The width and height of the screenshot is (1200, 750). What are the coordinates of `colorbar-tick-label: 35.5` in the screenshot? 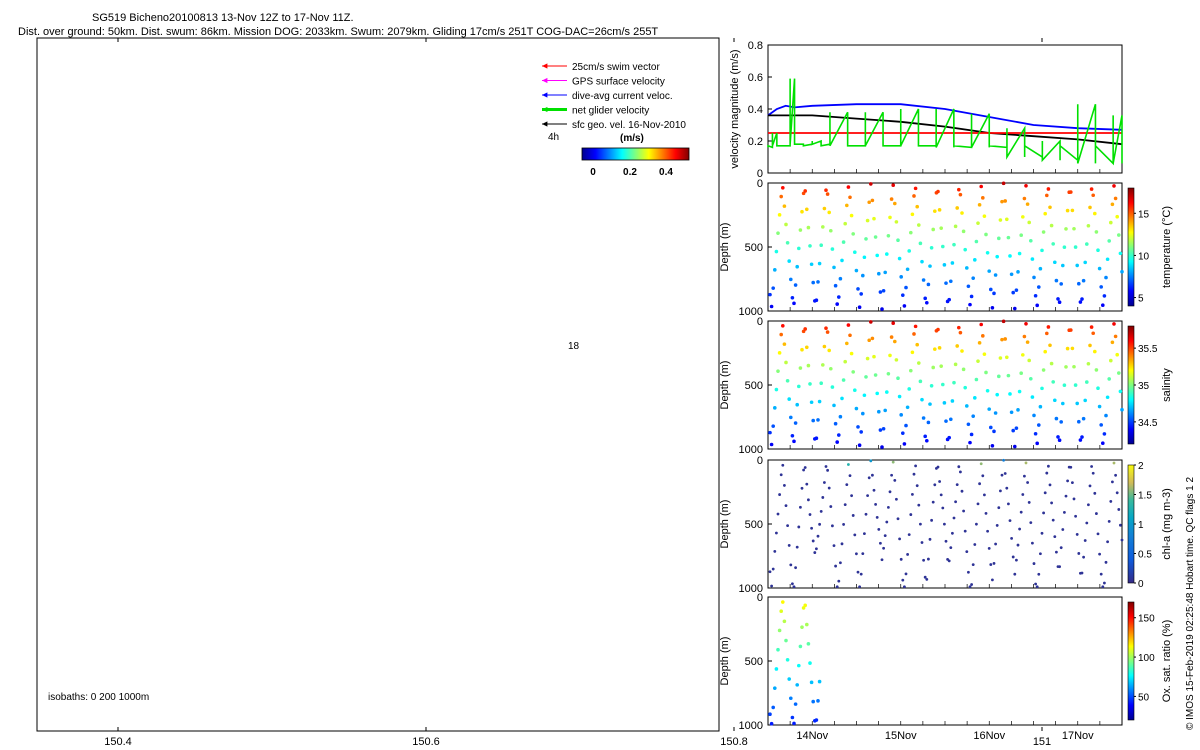 It's located at (1148, 349).